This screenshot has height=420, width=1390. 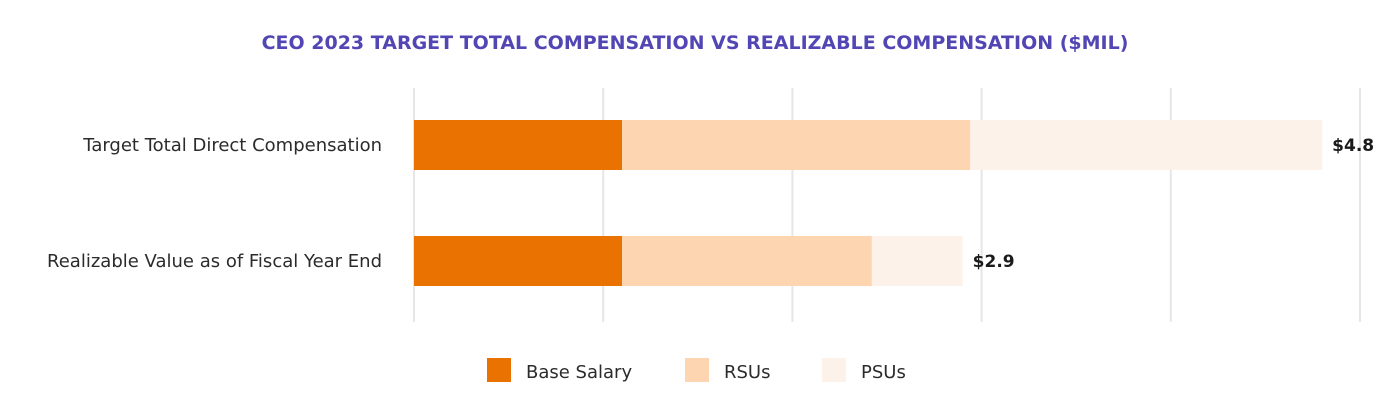 I want to click on data-label-total: $2.9, so click(x=994, y=262).